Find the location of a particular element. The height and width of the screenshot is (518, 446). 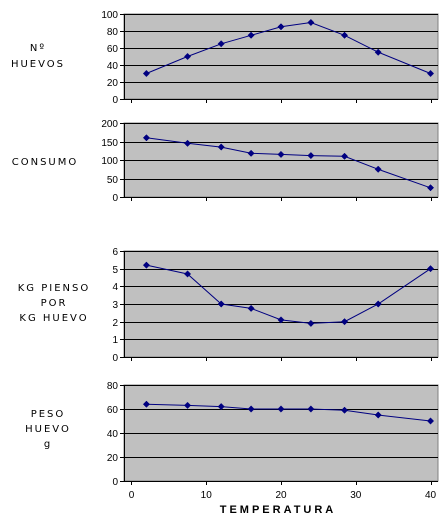

y-tick-label-1-100: 100 is located at coordinates (109, 15).